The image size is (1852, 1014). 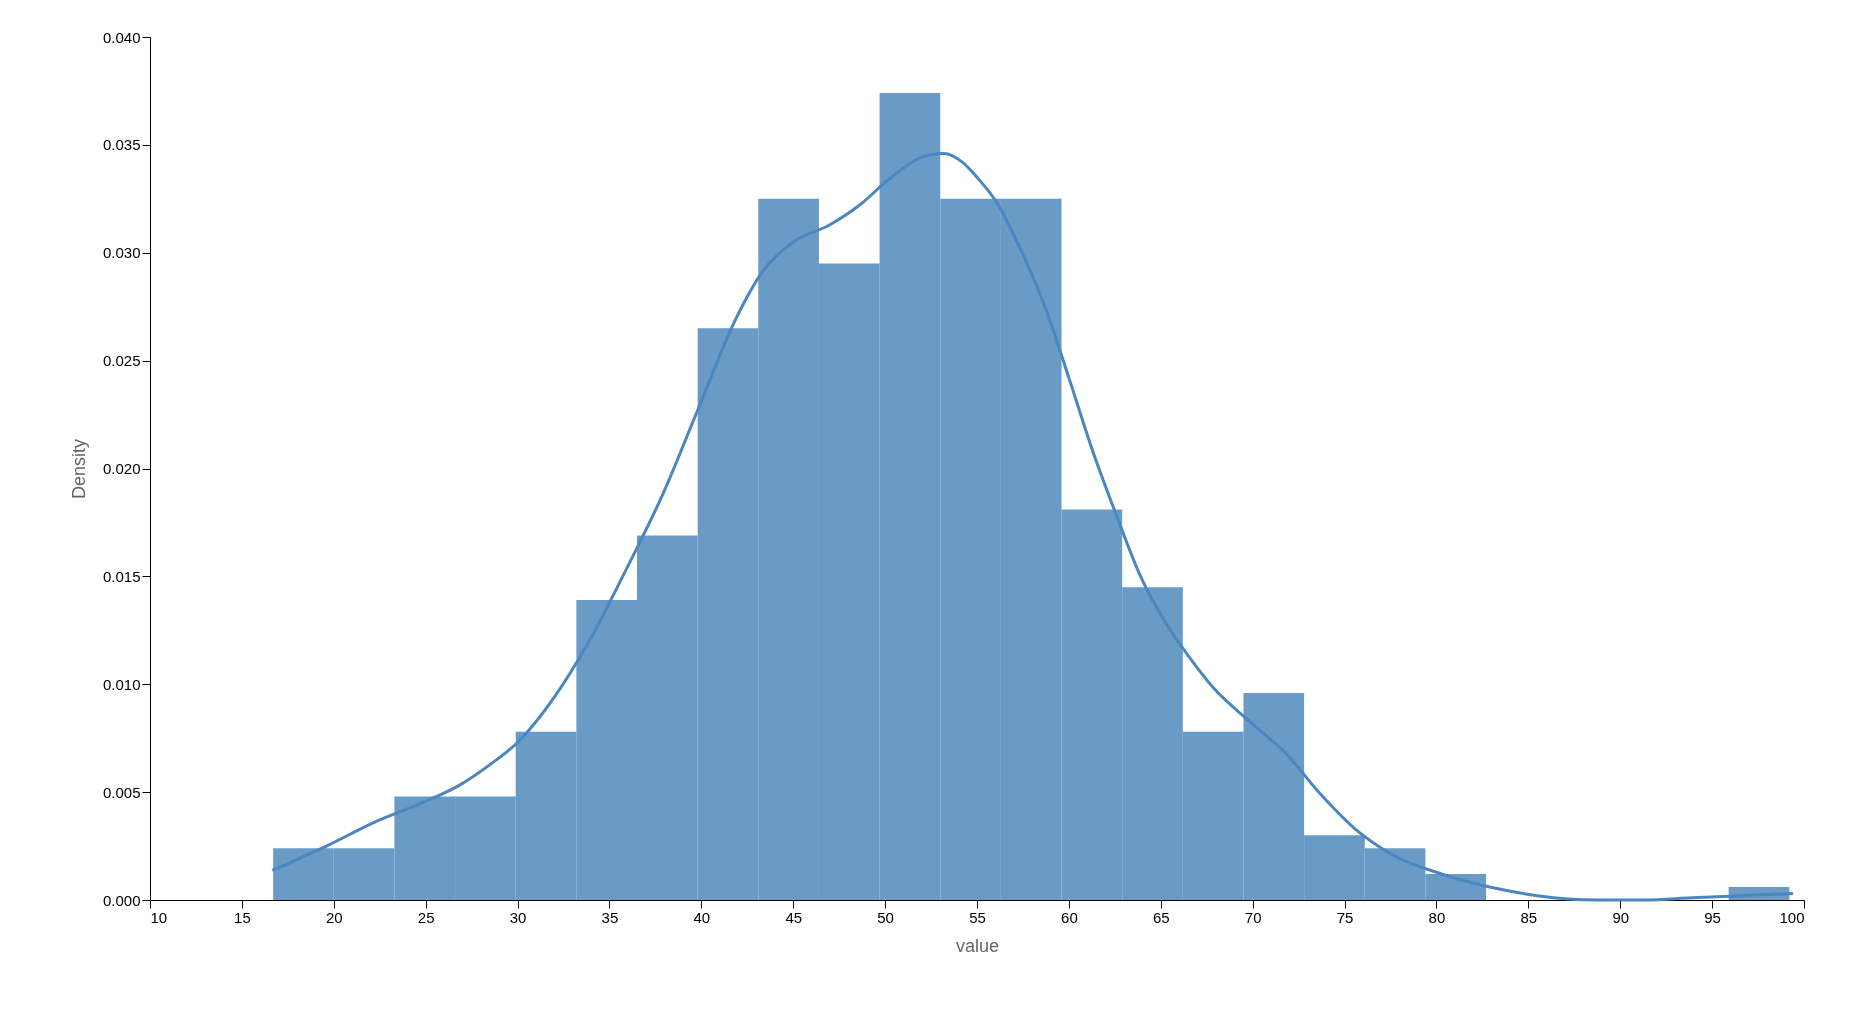 I want to click on x-tick-label: 50, so click(x=885, y=917).